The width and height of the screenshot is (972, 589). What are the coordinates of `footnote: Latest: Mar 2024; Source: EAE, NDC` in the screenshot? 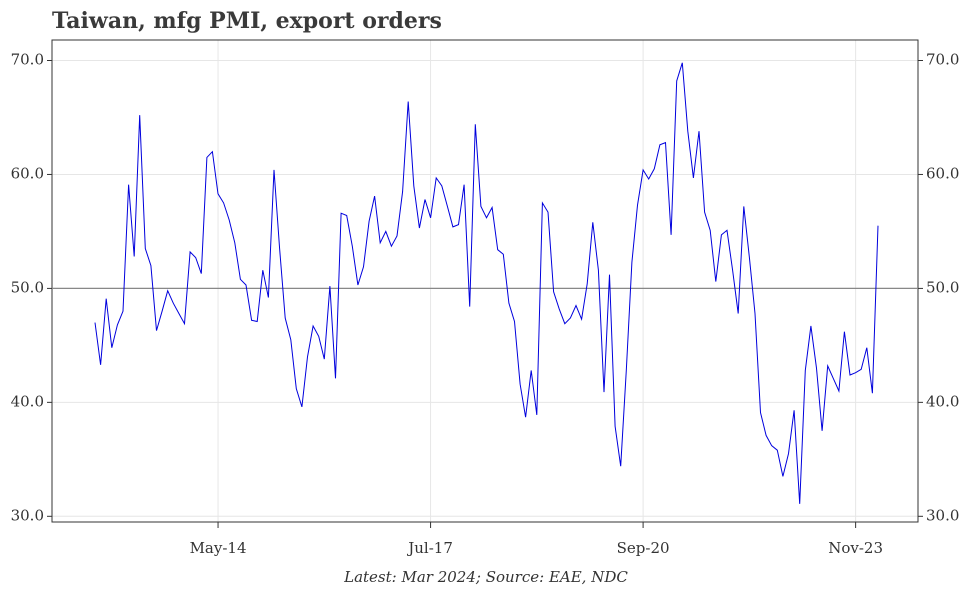 It's located at (485, 577).